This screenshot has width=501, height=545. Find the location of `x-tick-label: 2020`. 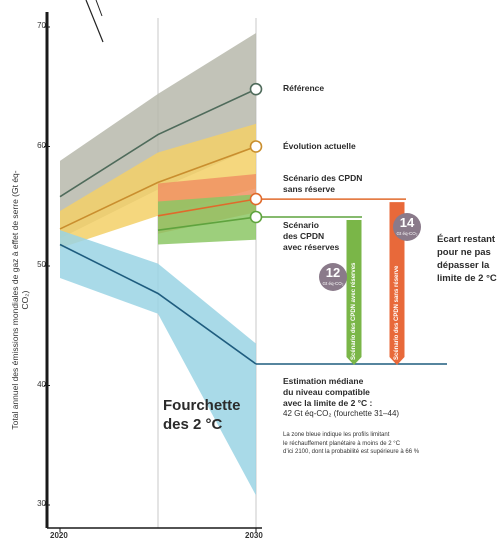

x-tick-label: 2020 is located at coordinates (59, 535).